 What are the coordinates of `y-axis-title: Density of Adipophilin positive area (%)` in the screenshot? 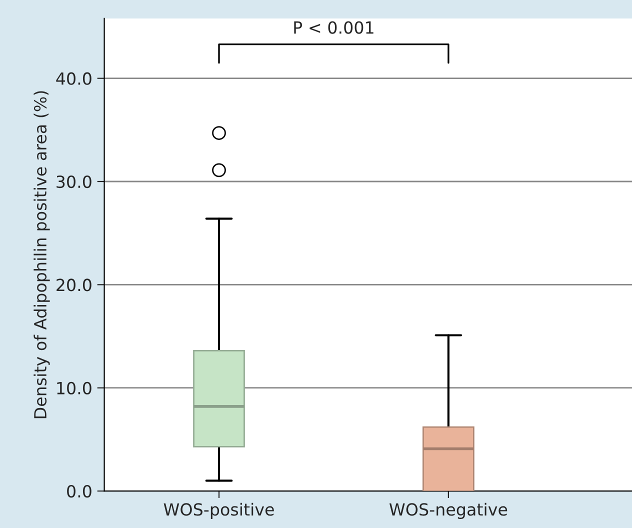 It's located at (42, 254).